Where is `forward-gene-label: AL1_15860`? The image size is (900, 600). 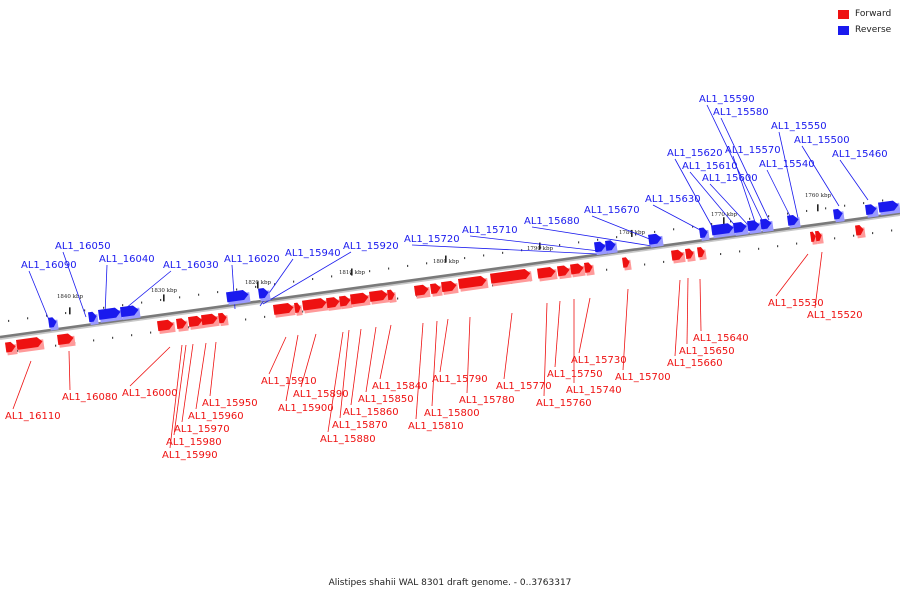 forward-gene-label: AL1_15860 is located at coordinates (371, 412).